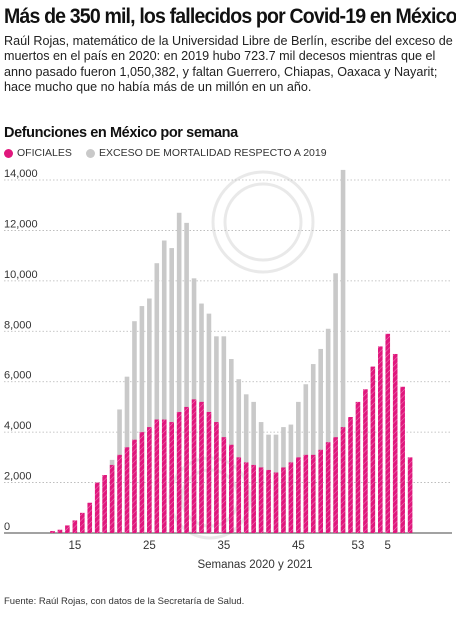 The height and width of the screenshot is (620, 456). Describe the element at coordinates (44, 153) in the screenshot. I see `legend-label-official: OFICIALES` at that location.